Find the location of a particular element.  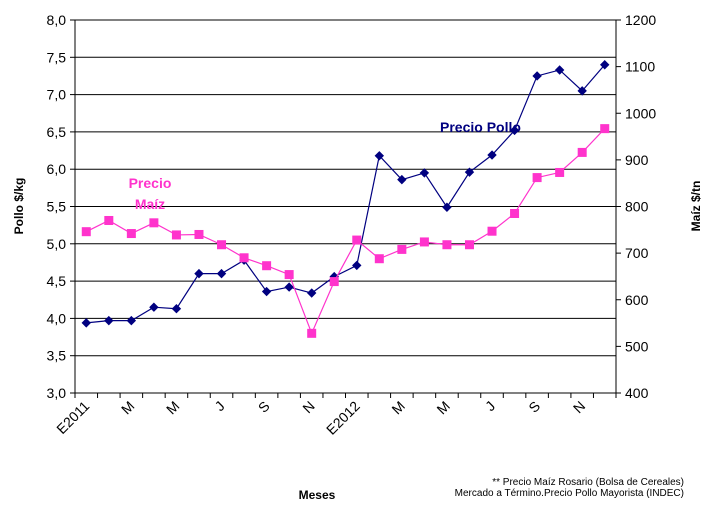

left-tick-label: 7,0 is located at coordinates (57, 95).